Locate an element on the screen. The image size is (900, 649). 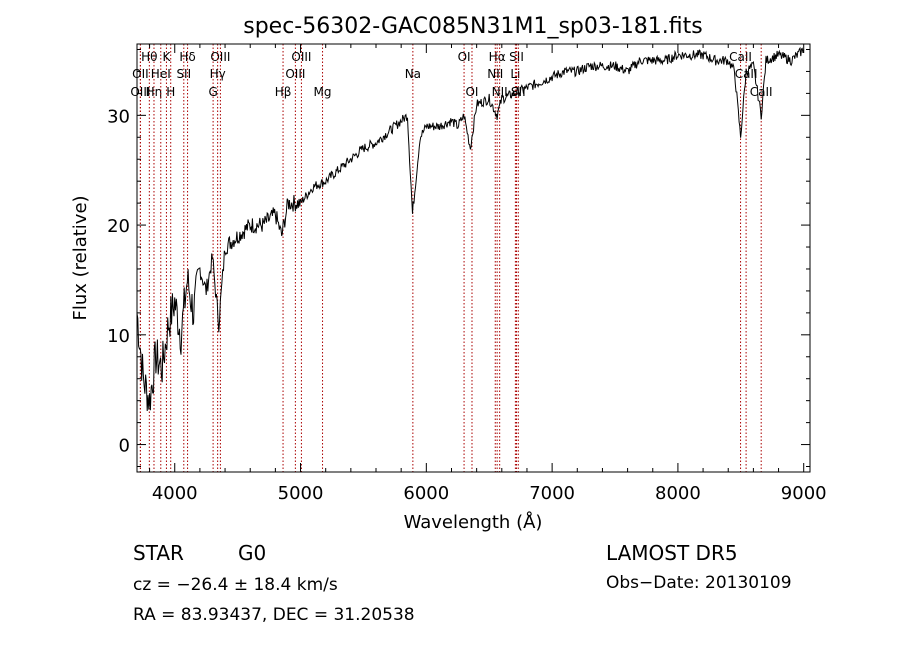
redshift-value: cz = −26.4 ± 18.4 km/s is located at coordinates (235, 585).